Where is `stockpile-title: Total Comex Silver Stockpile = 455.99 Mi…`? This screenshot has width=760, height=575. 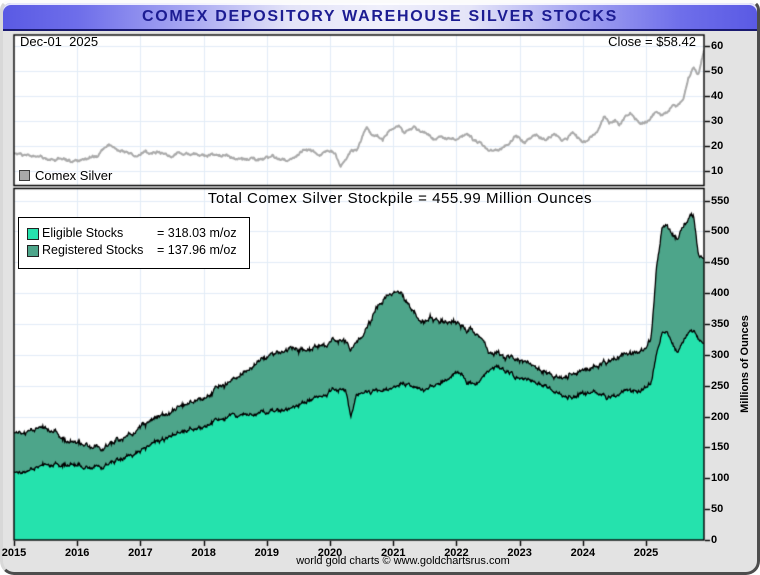
stockpile-title: Total Comex Silver Stockpile = 455.99 Mi… is located at coordinates (400, 198).